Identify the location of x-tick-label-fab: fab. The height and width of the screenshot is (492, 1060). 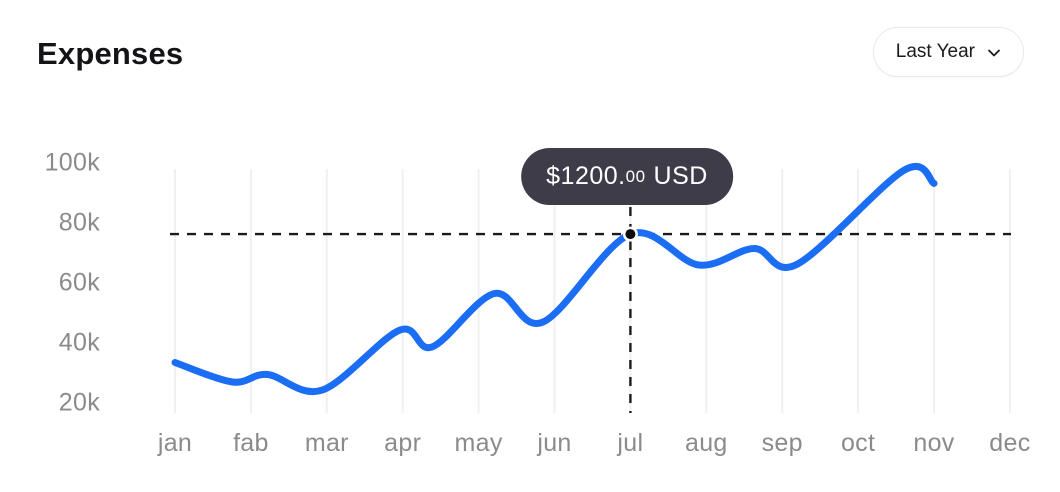
(251, 443).